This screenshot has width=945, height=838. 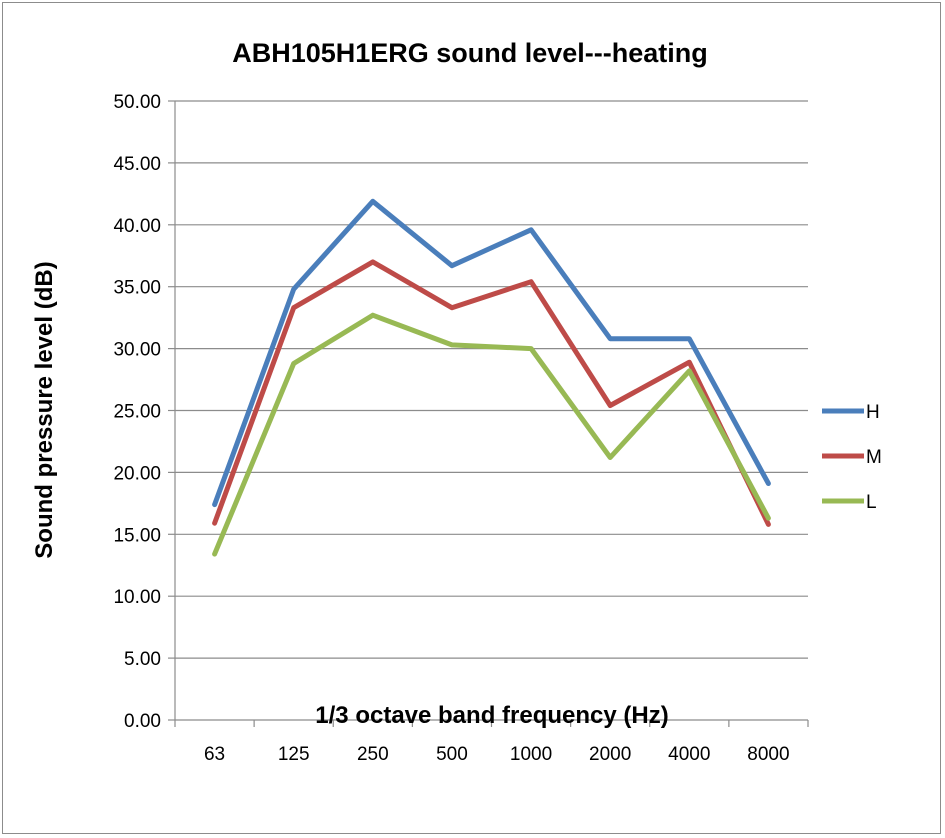 What do you see at coordinates (452, 754) in the screenshot?
I see `x-tick-label: 500` at bounding box center [452, 754].